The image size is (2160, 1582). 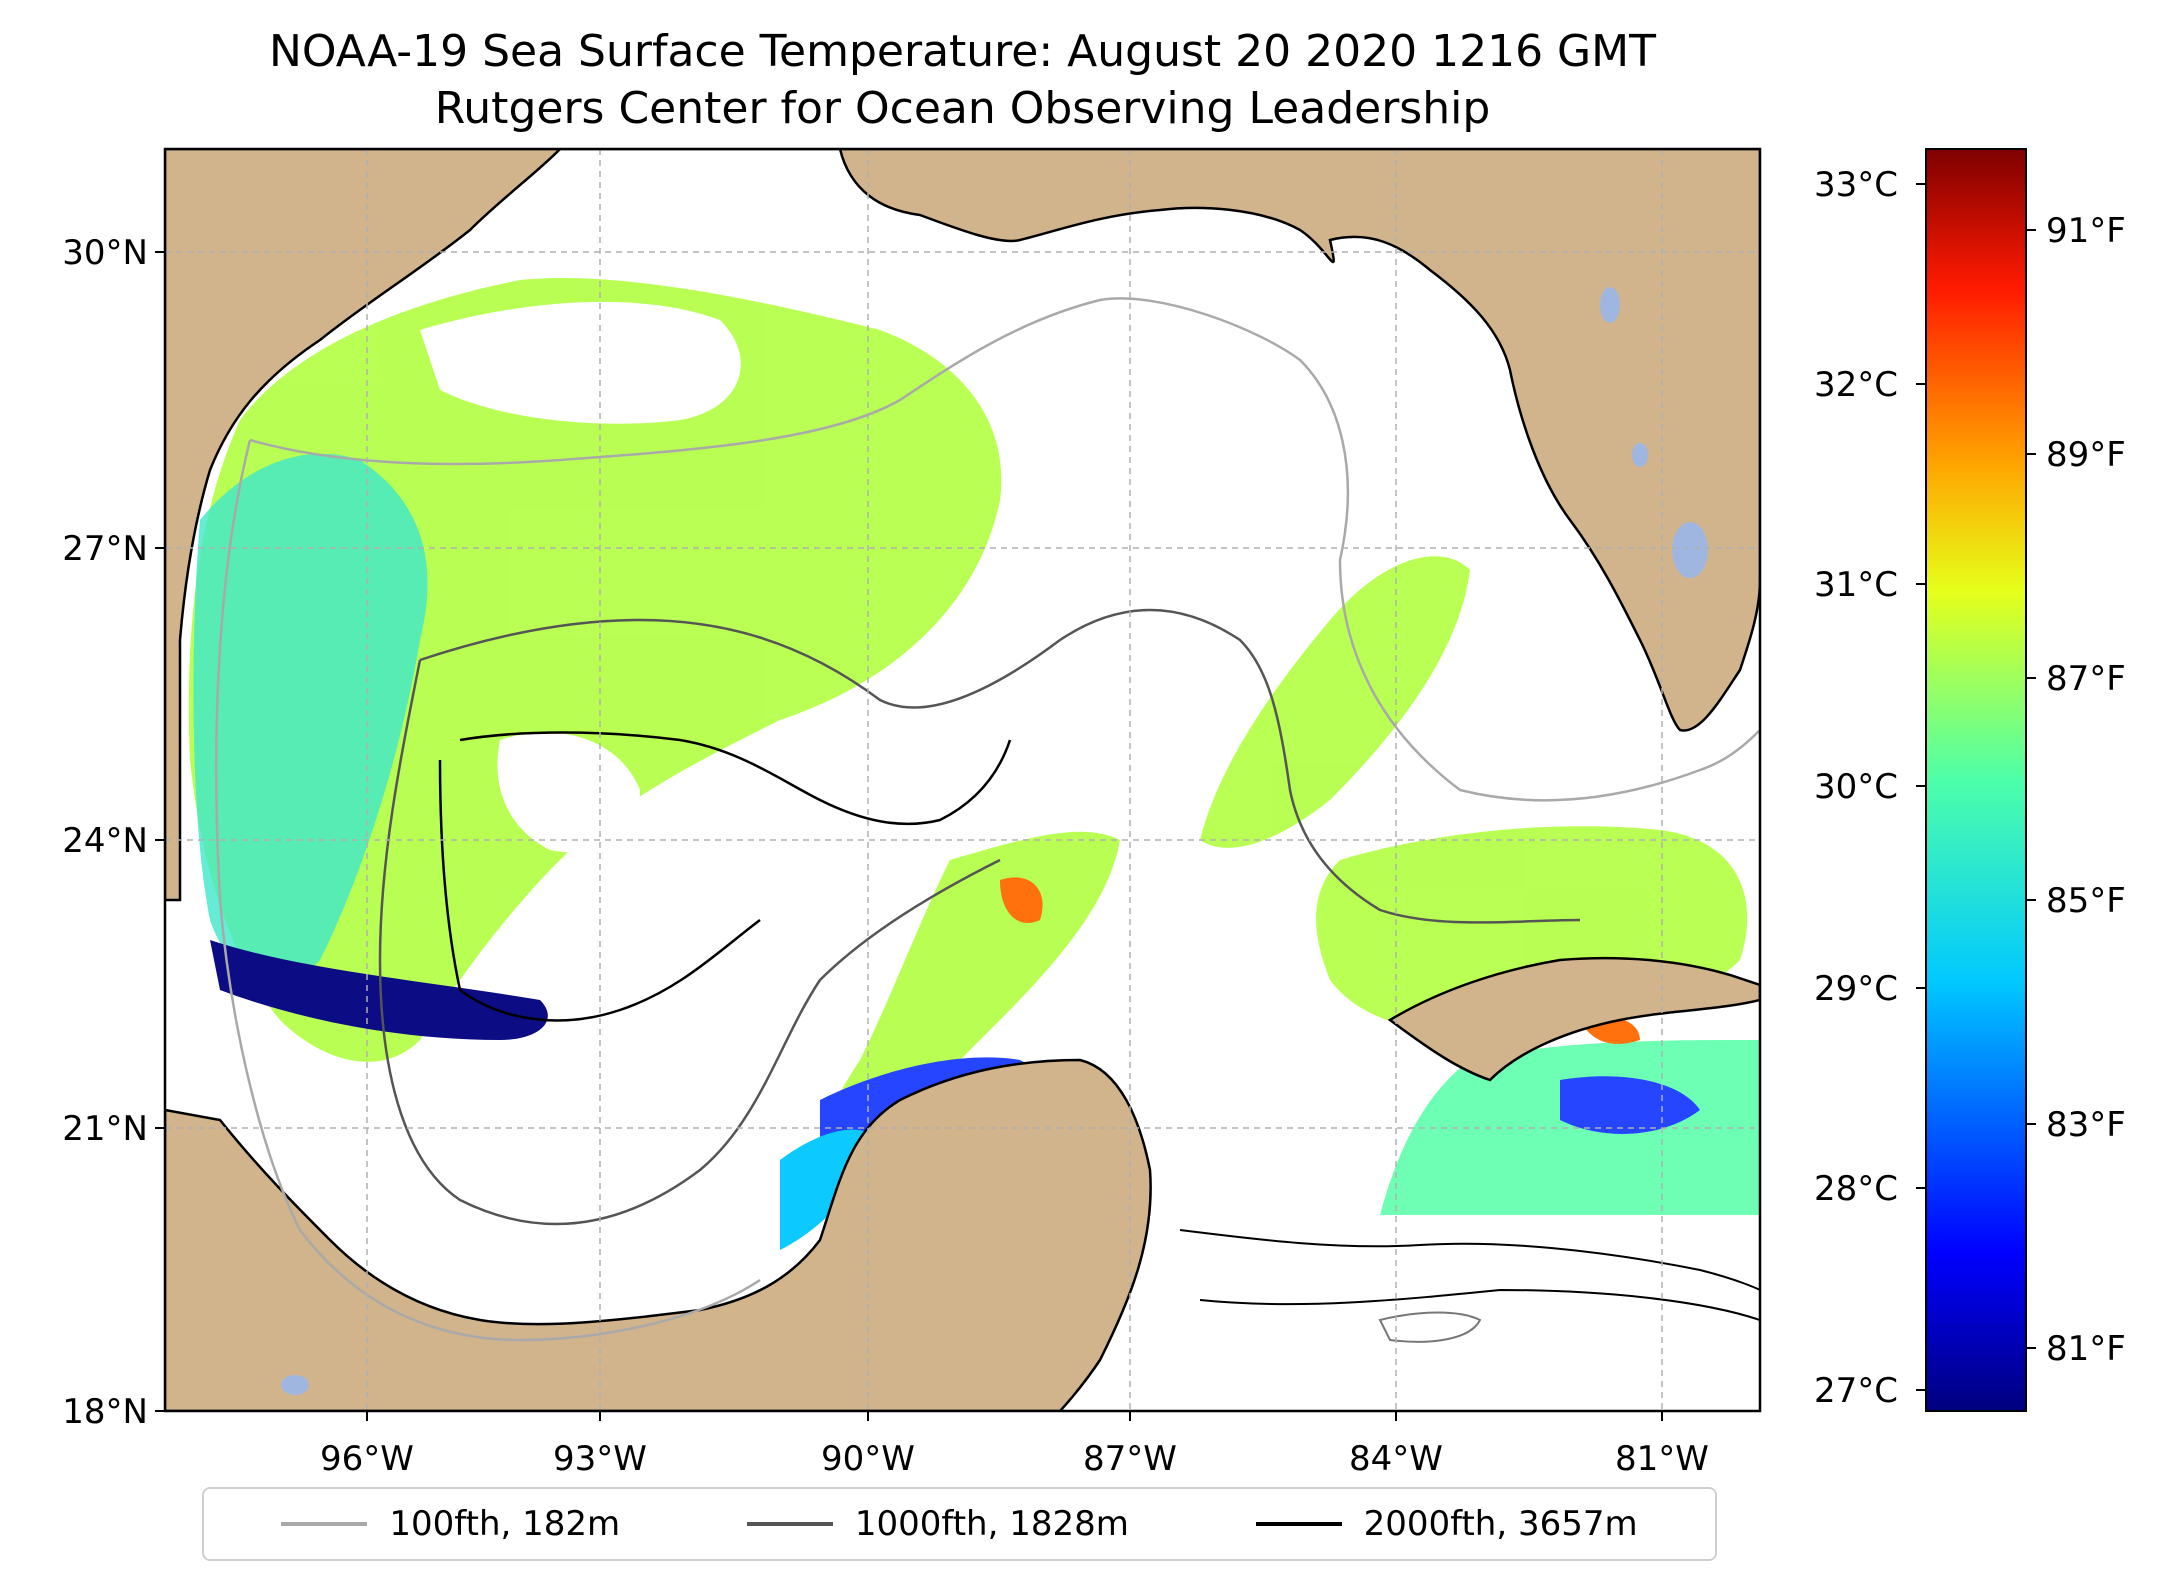 I want to click on lon-label: 81°W, so click(x=1662, y=1459).